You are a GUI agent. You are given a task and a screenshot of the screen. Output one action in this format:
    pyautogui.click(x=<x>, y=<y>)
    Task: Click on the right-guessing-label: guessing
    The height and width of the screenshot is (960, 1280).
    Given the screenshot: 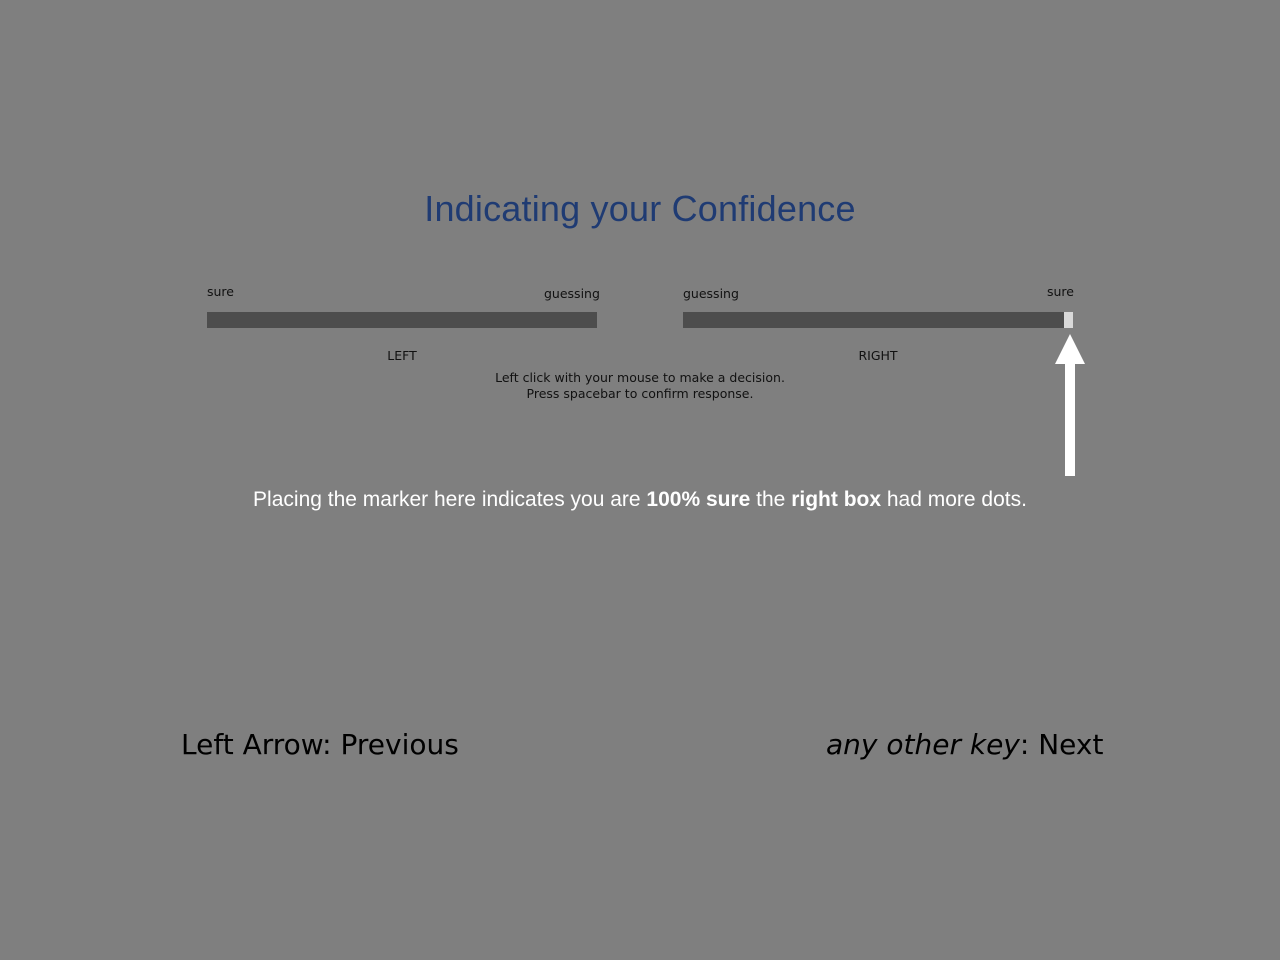 What is the action you would take?
    pyautogui.click(x=711, y=293)
    